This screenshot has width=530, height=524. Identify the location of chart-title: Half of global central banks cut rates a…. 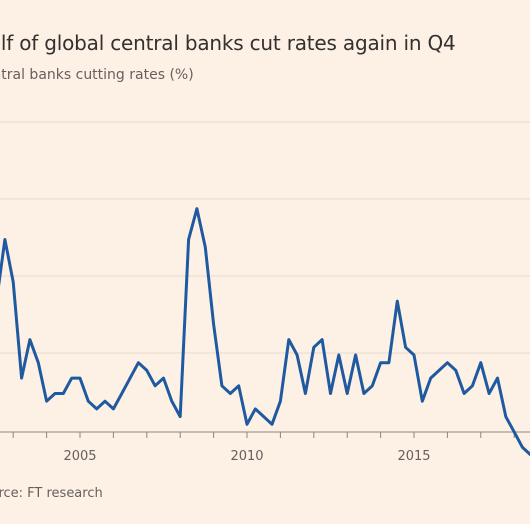
(228, 43).